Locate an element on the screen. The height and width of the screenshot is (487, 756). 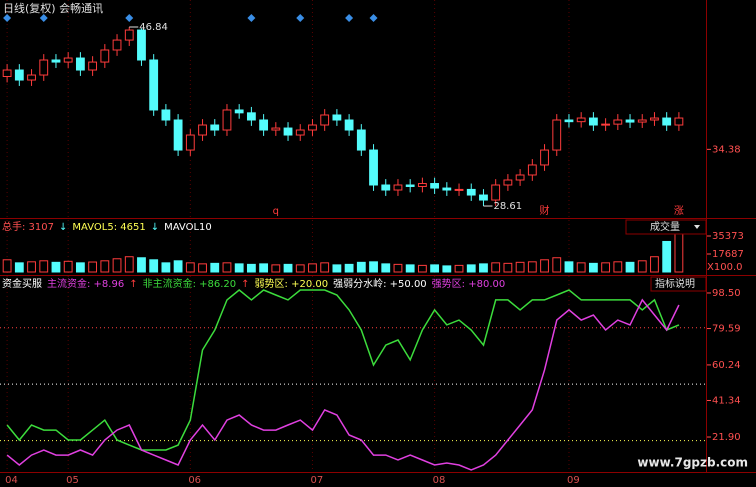
help-button is located at coordinates (678, 284).